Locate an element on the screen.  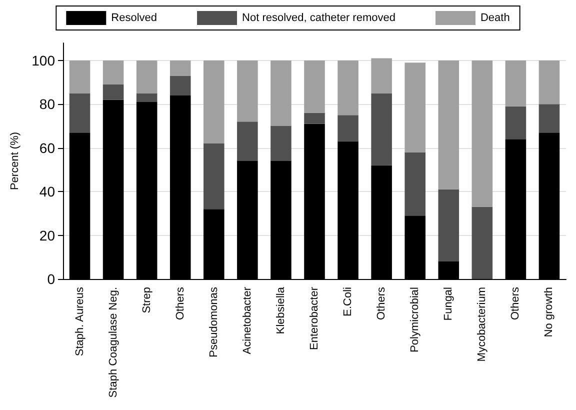
legend-label: Not resolved, catheter removed is located at coordinates (319, 18).